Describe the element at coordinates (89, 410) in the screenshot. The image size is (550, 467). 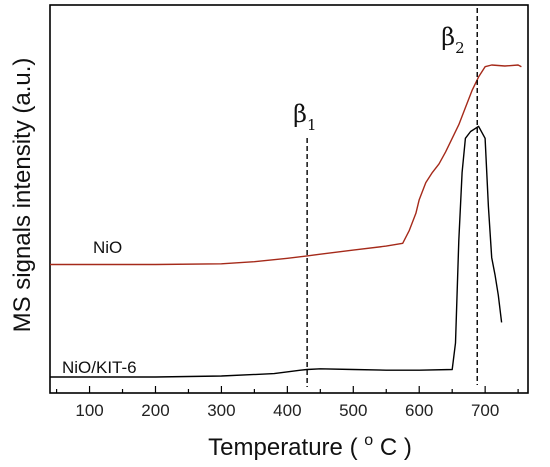
I see `x-tick-label: 100` at that location.